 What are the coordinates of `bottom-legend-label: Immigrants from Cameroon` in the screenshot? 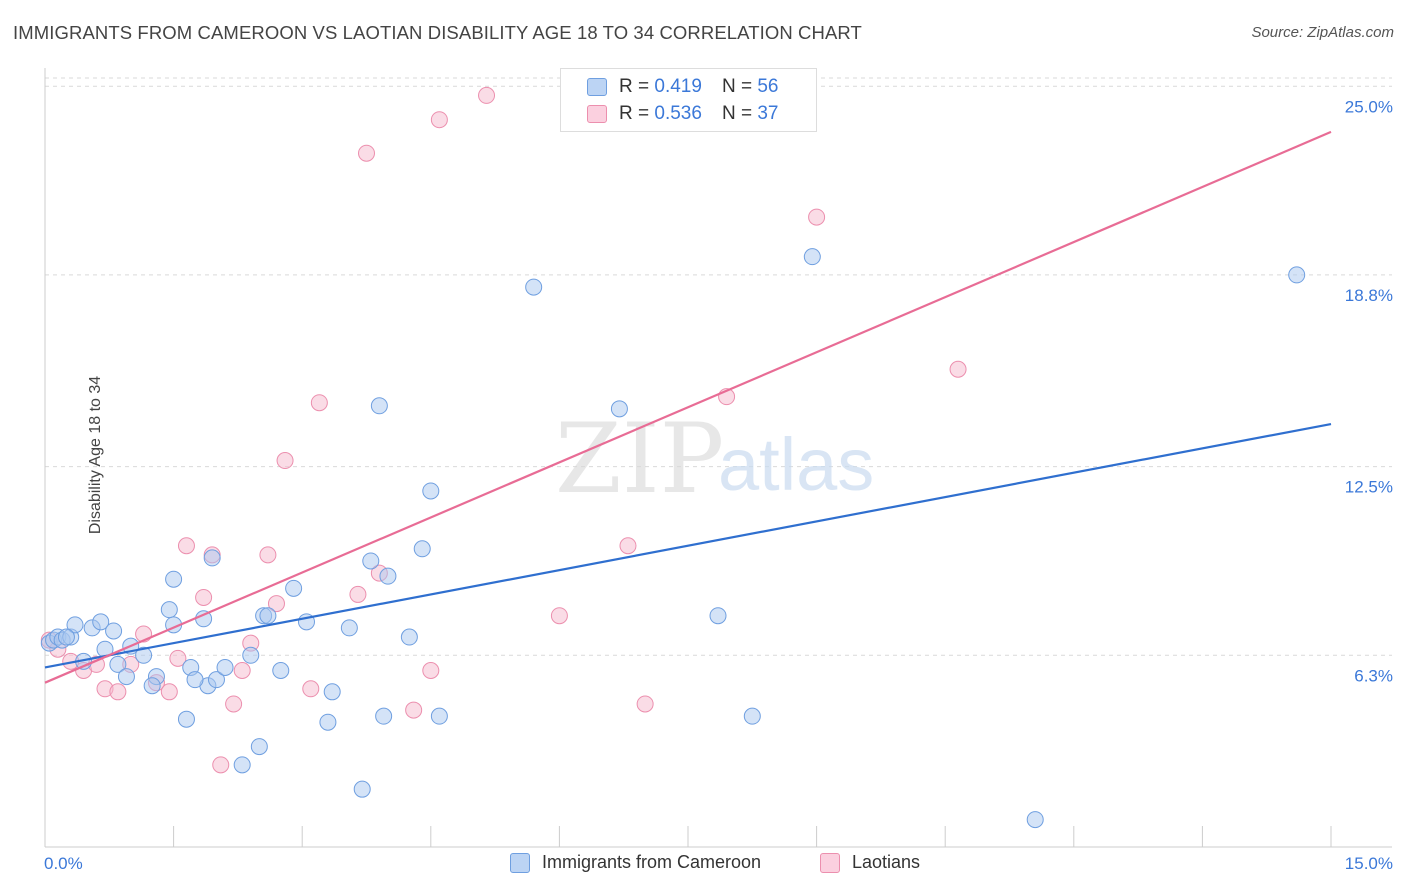 It's located at (652, 862).